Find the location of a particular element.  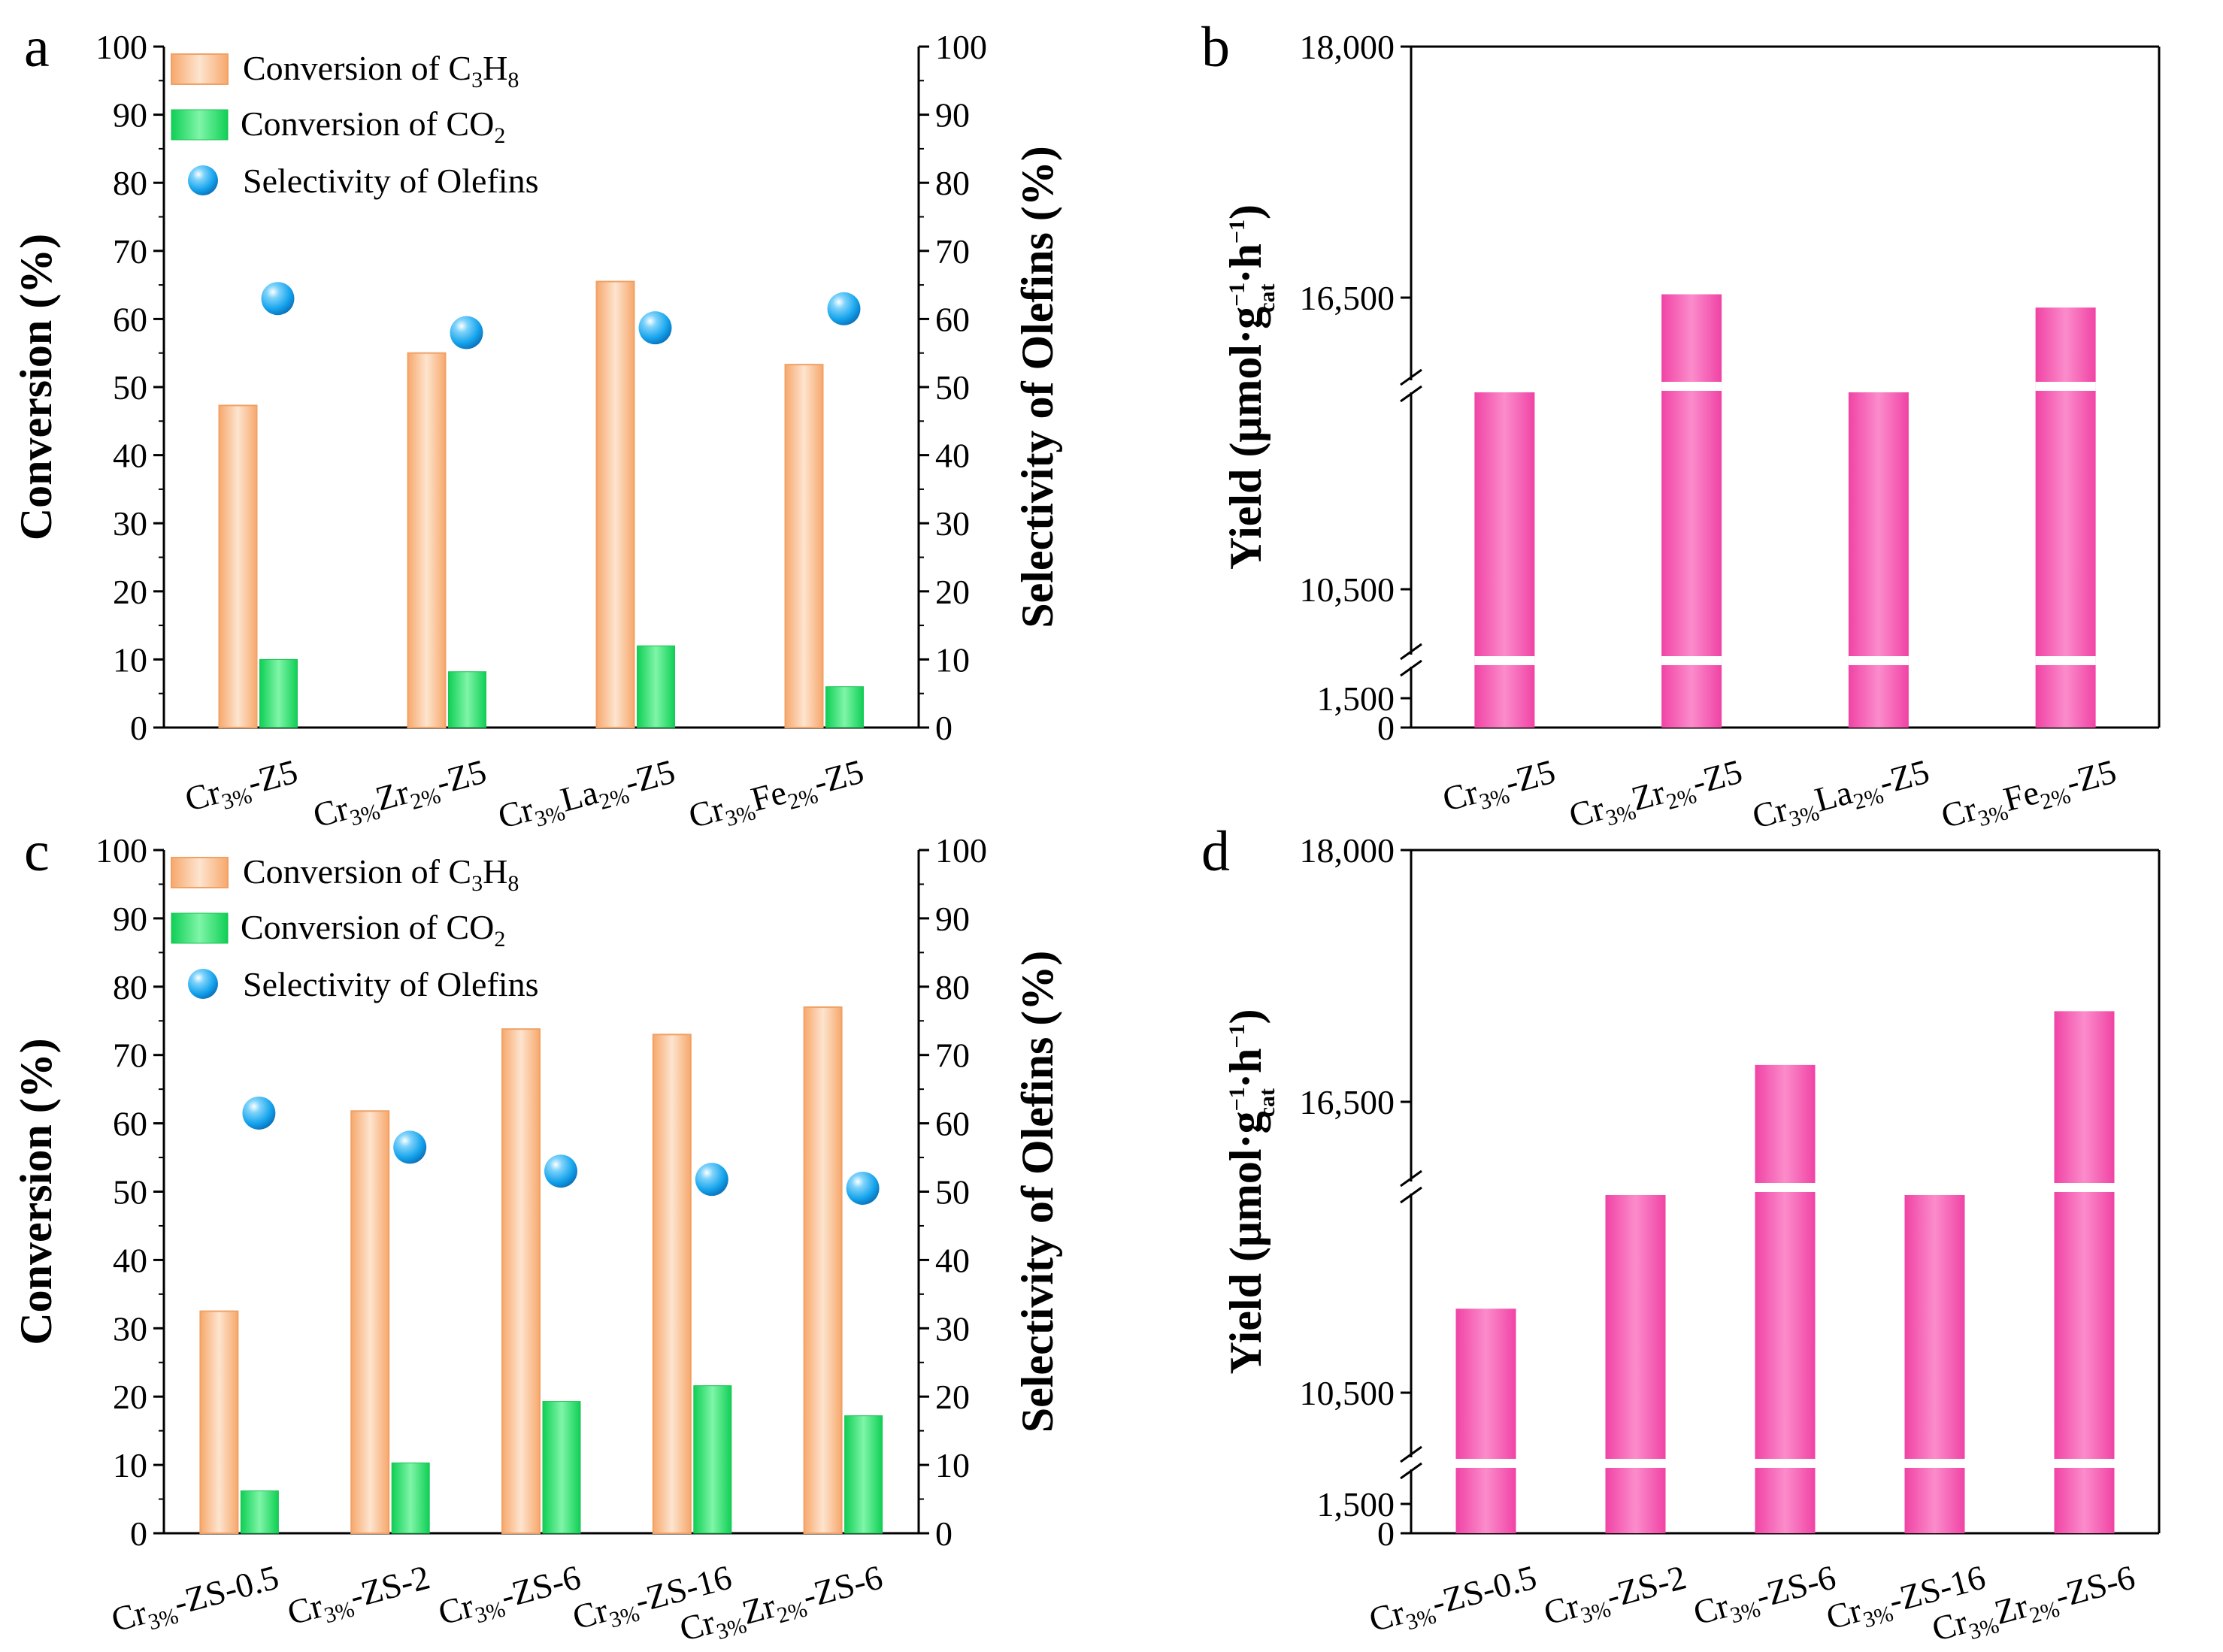

right-tick-label: 60 is located at coordinates (952, 319).